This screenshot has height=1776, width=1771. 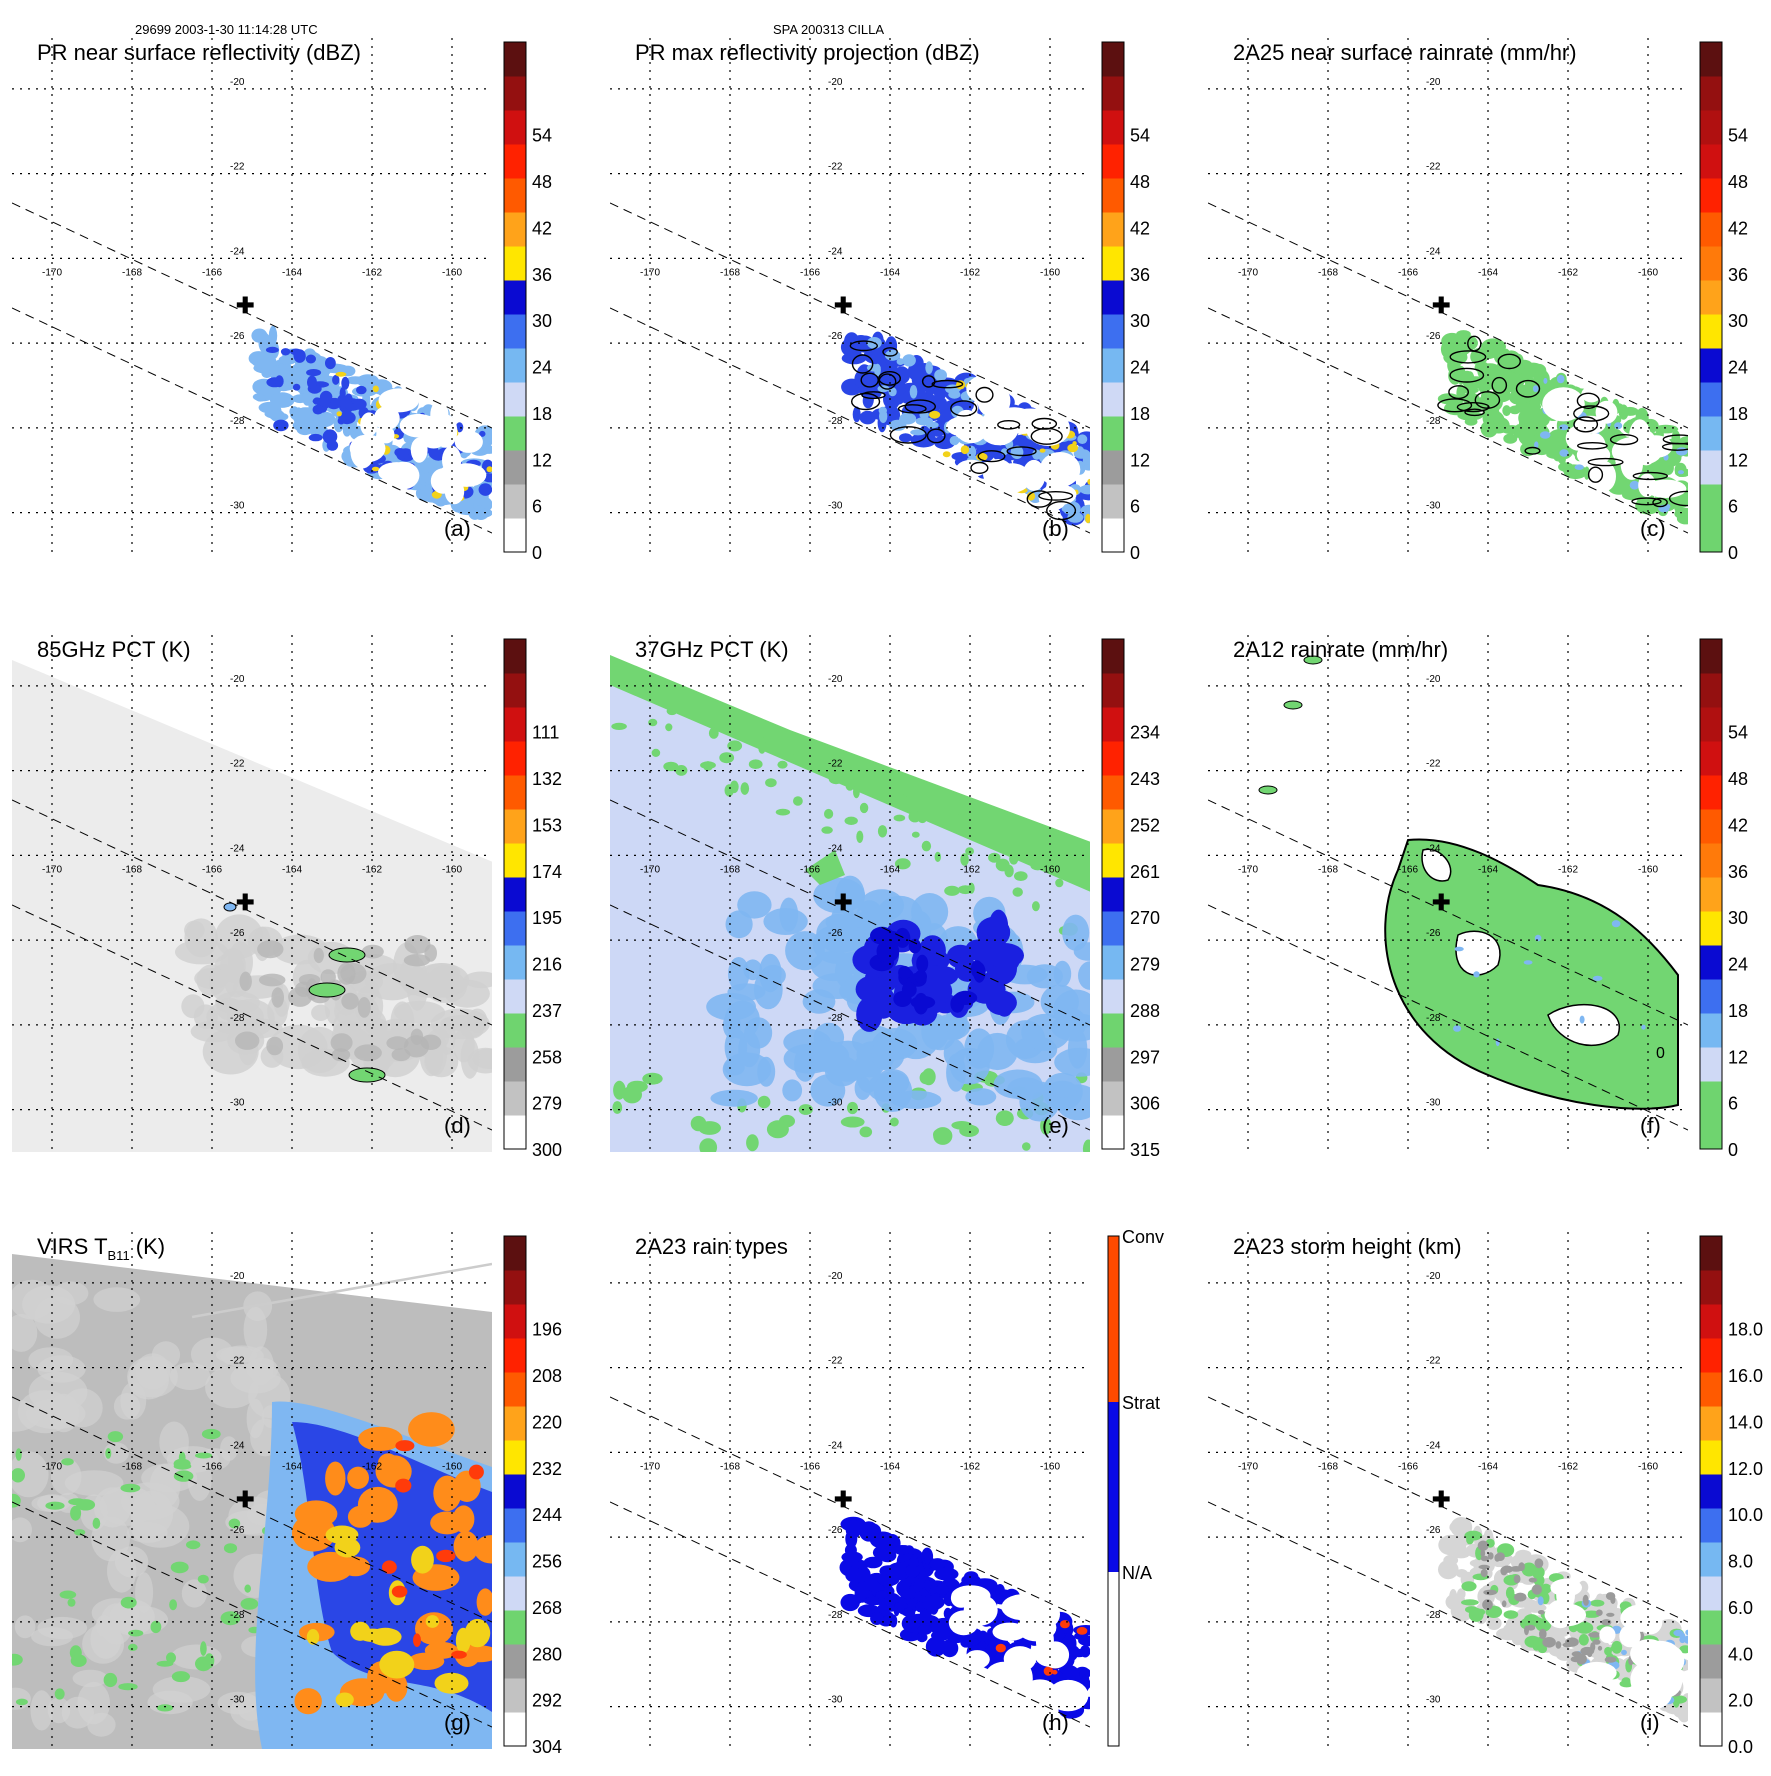 What do you see at coordinates (447, 1493) in the screenshot?
I see `very-cold-cloud` at bounding box center [447, 1493].